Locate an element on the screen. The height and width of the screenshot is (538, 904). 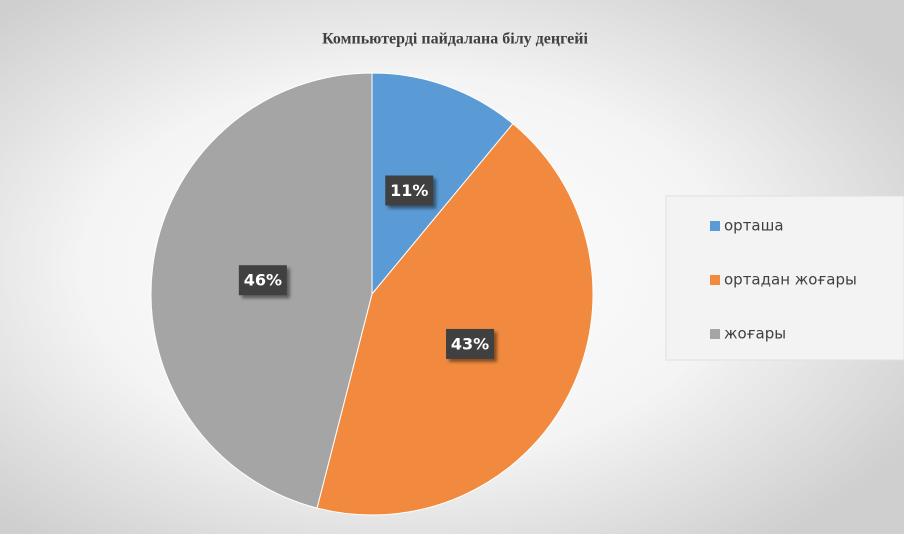
legend-label: жоғары is located at coordinates (755, 334).